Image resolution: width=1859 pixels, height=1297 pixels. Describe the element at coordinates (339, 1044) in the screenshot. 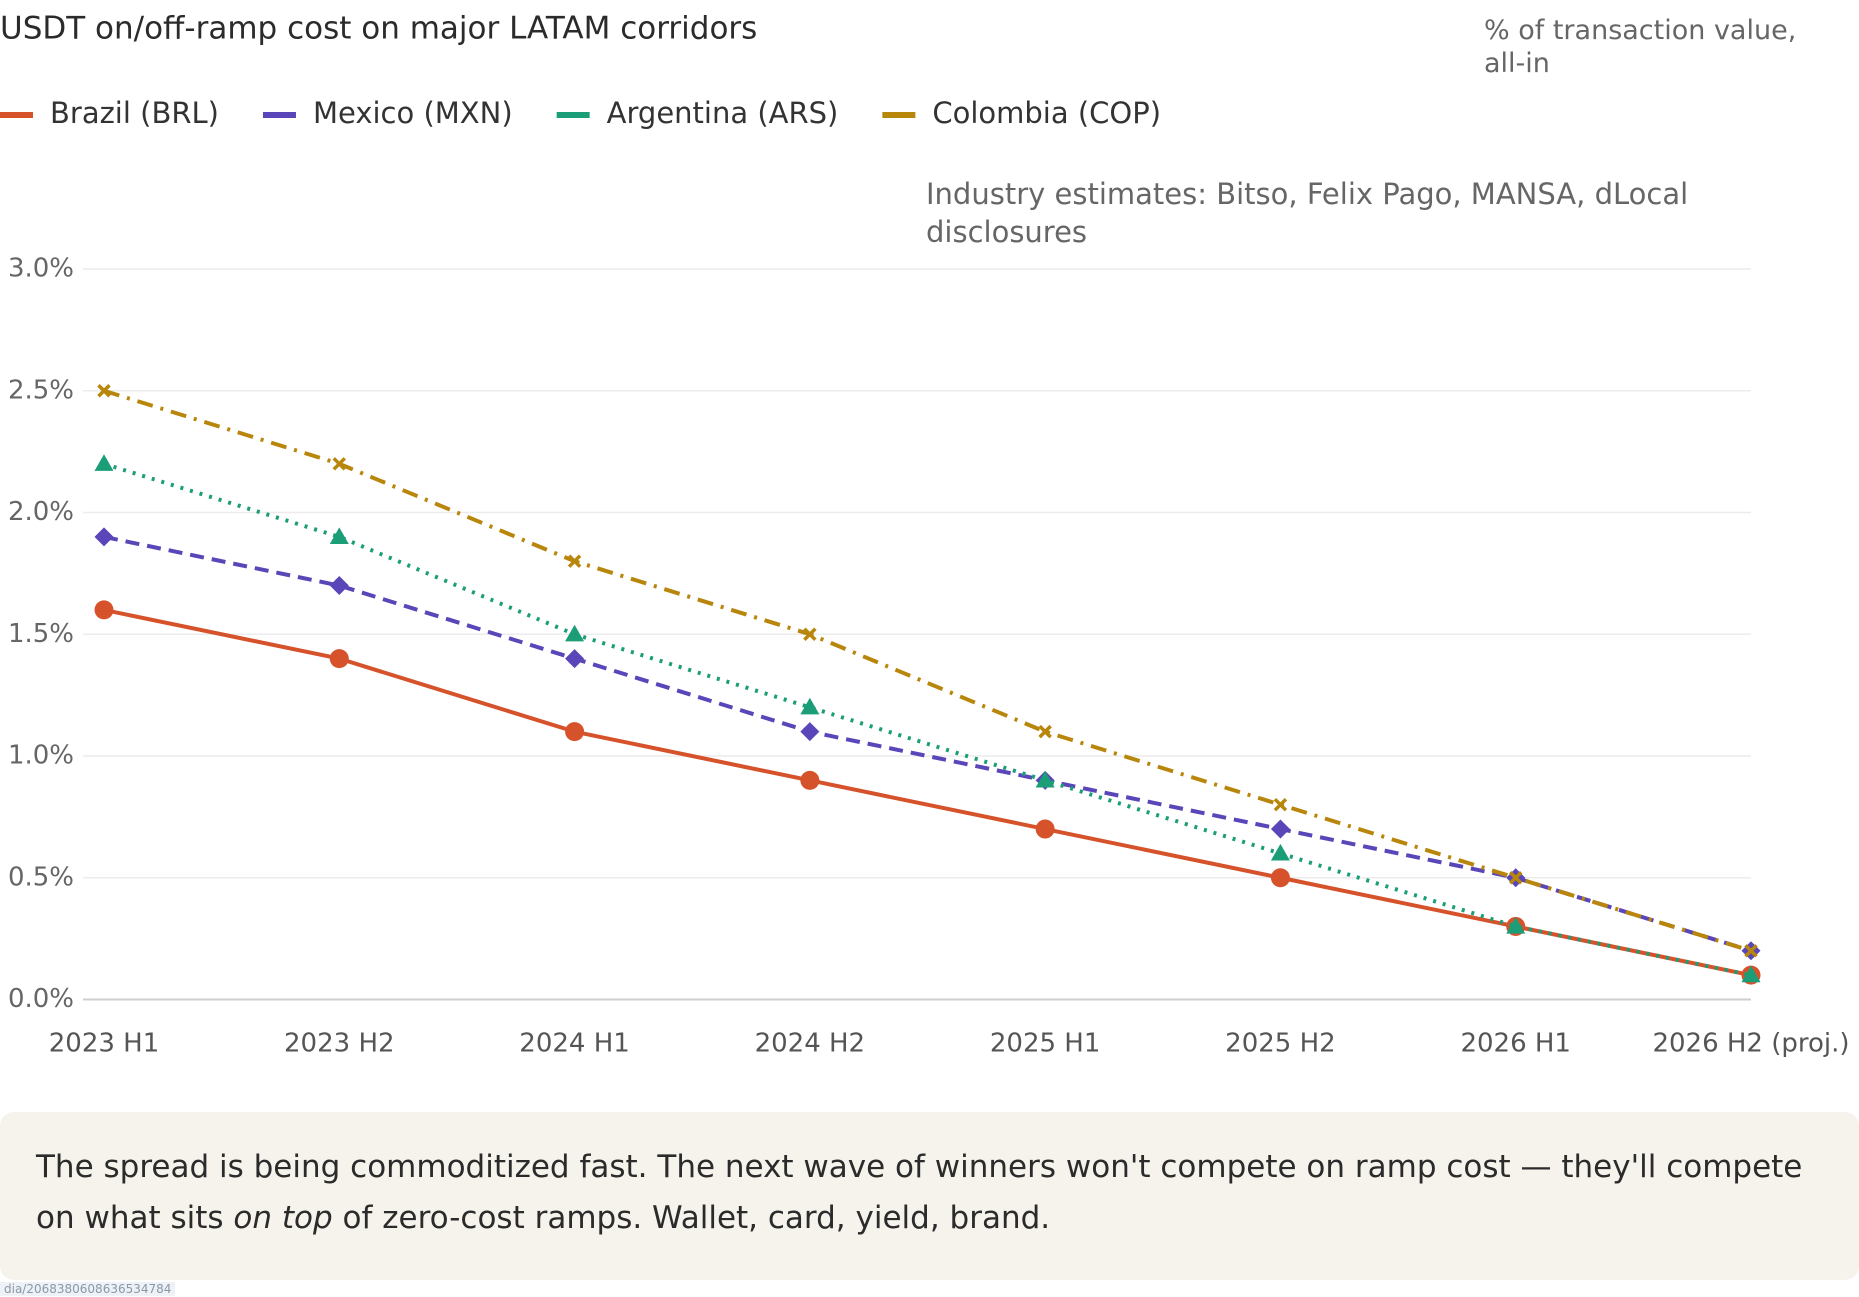

I see `x-tick-label: 2023 H2` at that location.